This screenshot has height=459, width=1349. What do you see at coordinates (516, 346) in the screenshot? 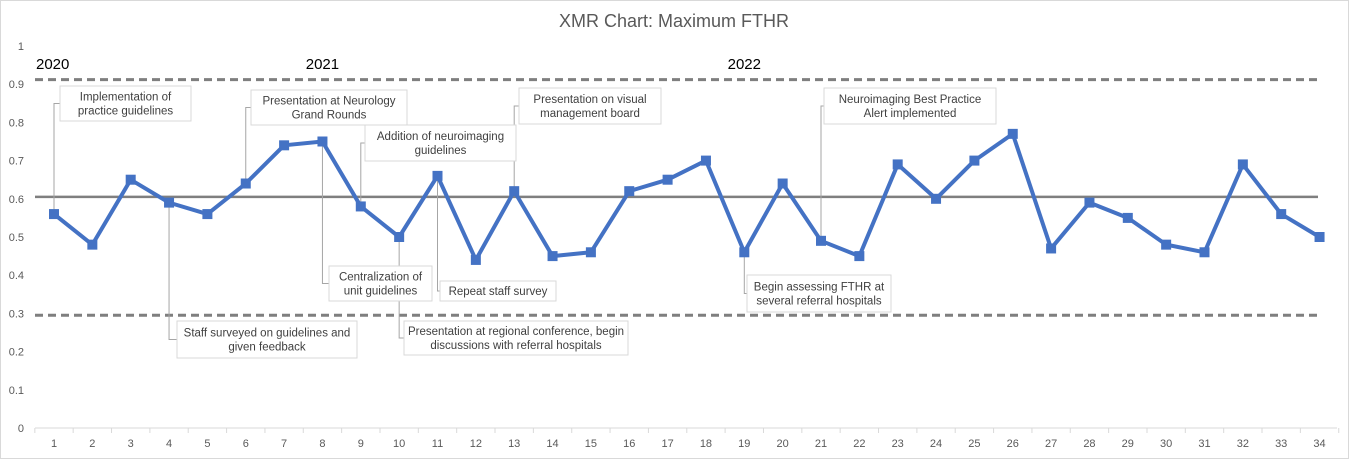
I see `annotation-text: discussions with referral hospitals` at bounding box center [516, 346].